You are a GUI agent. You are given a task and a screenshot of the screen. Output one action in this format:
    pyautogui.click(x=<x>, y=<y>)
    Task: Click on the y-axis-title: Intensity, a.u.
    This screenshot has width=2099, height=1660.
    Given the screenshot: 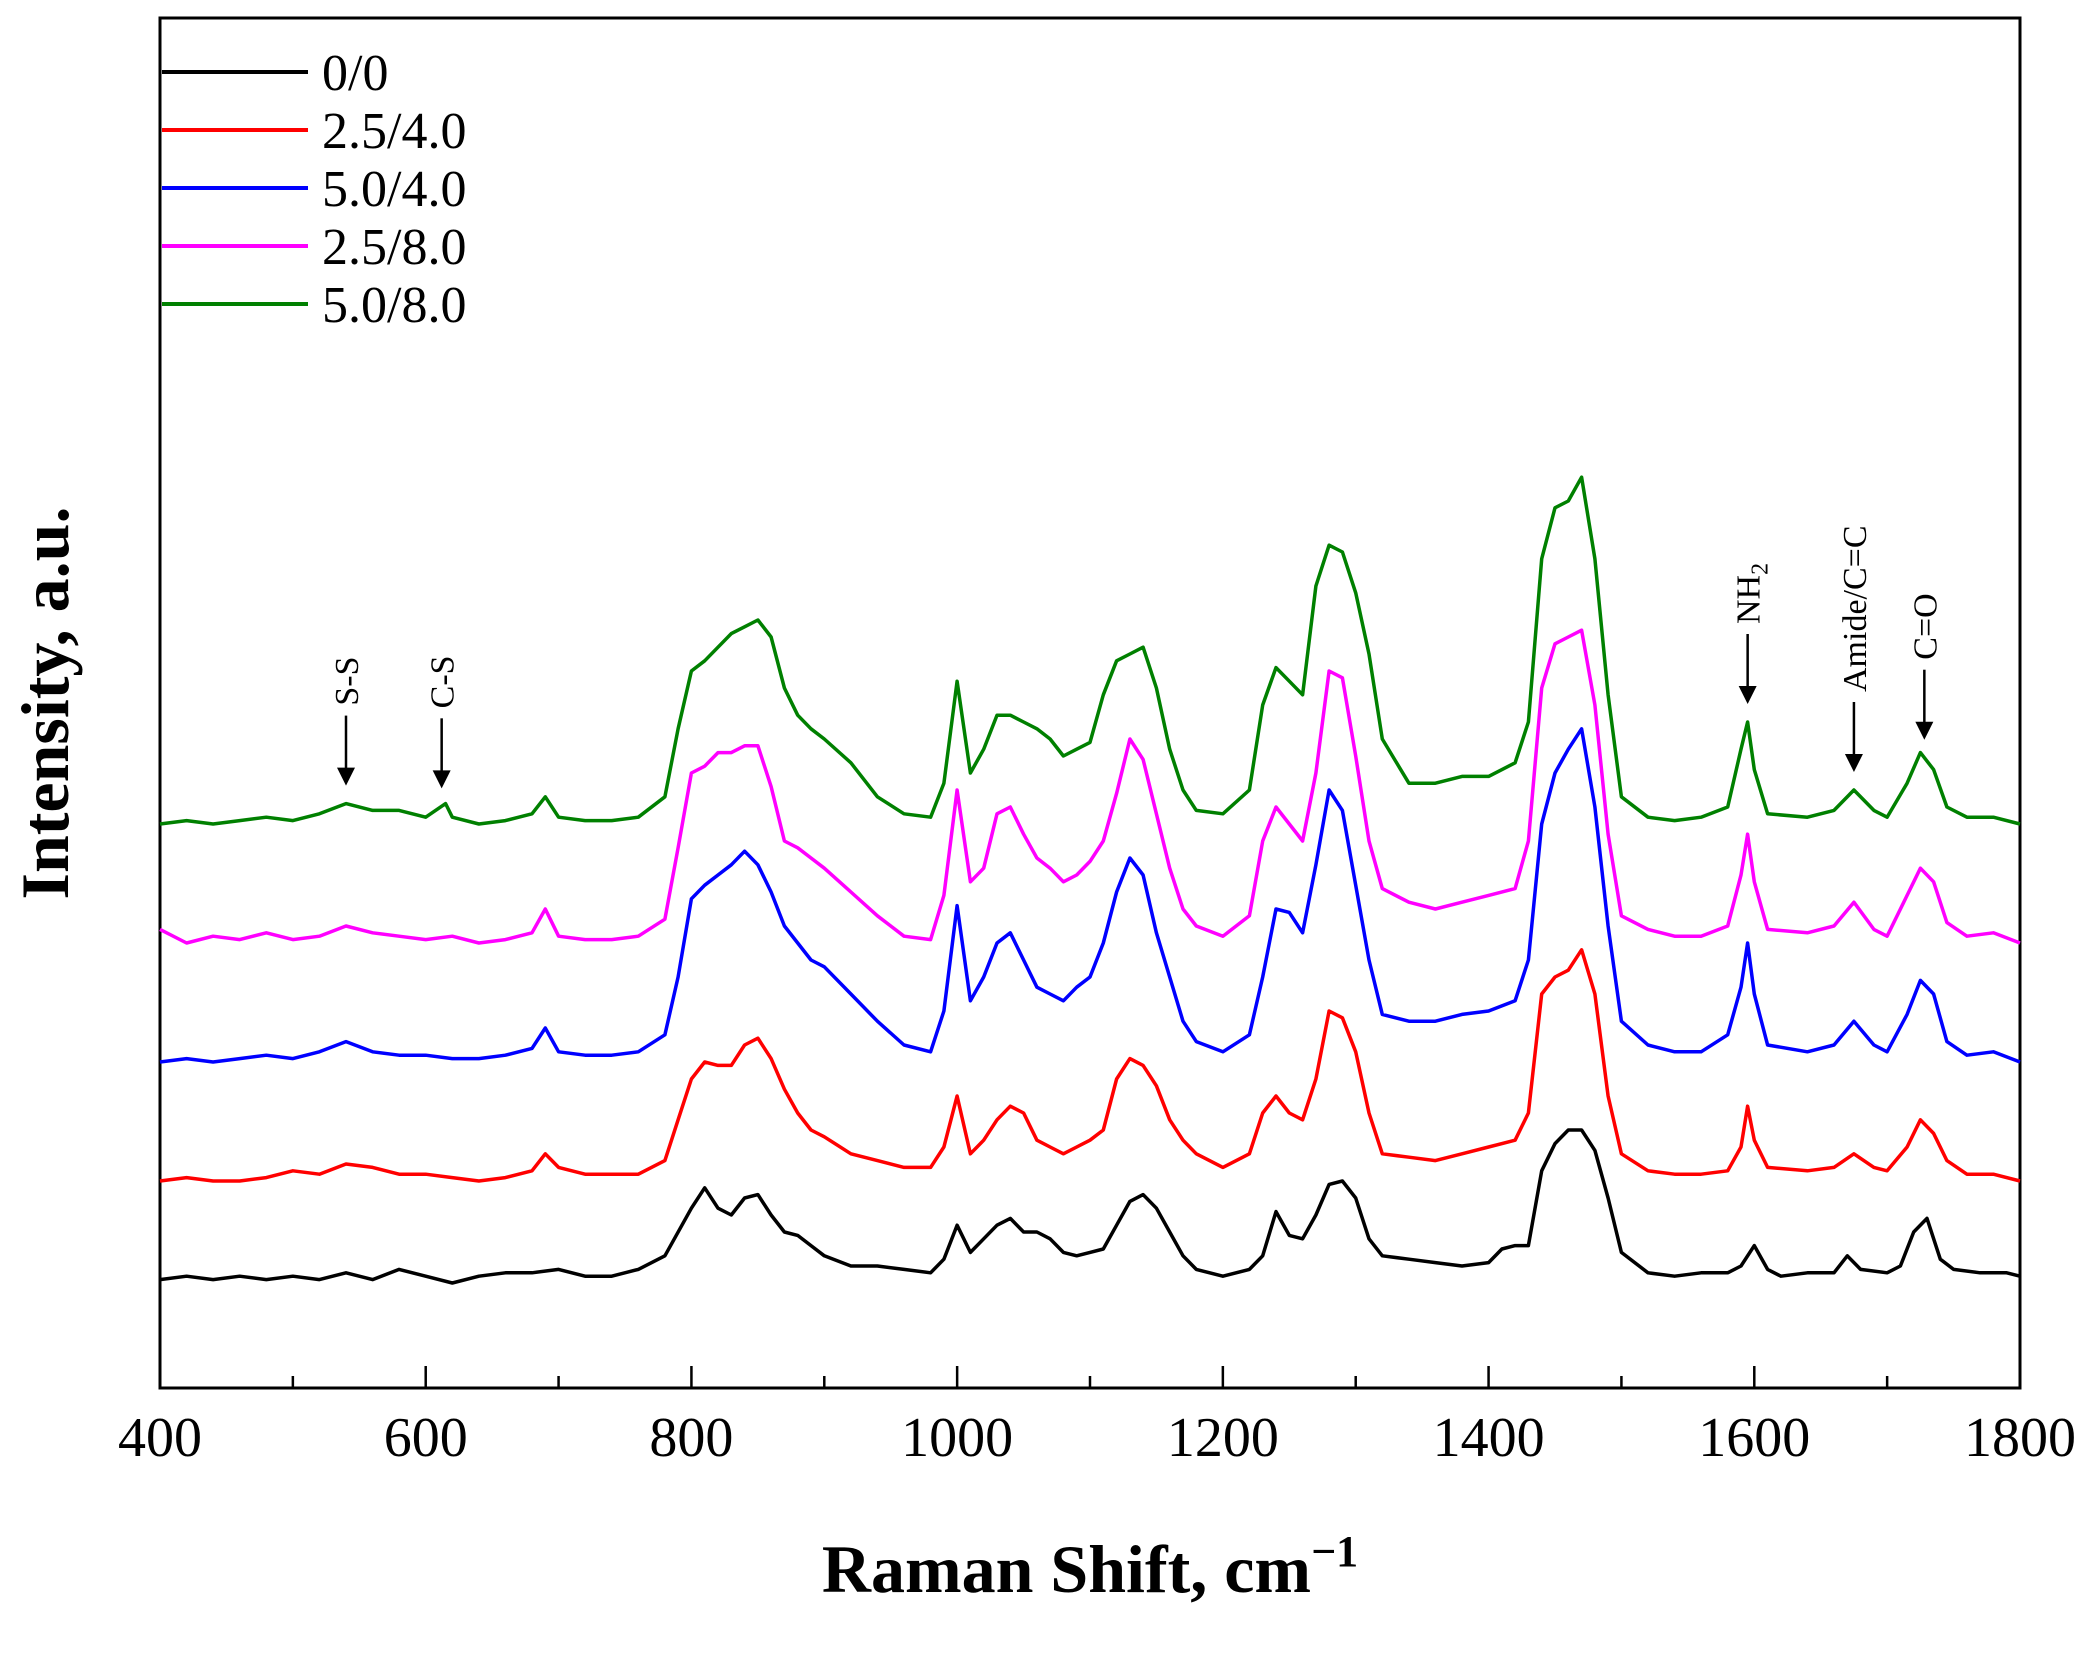 What is the action you would take?
    pyautogui.click(x=45, y=703)
    